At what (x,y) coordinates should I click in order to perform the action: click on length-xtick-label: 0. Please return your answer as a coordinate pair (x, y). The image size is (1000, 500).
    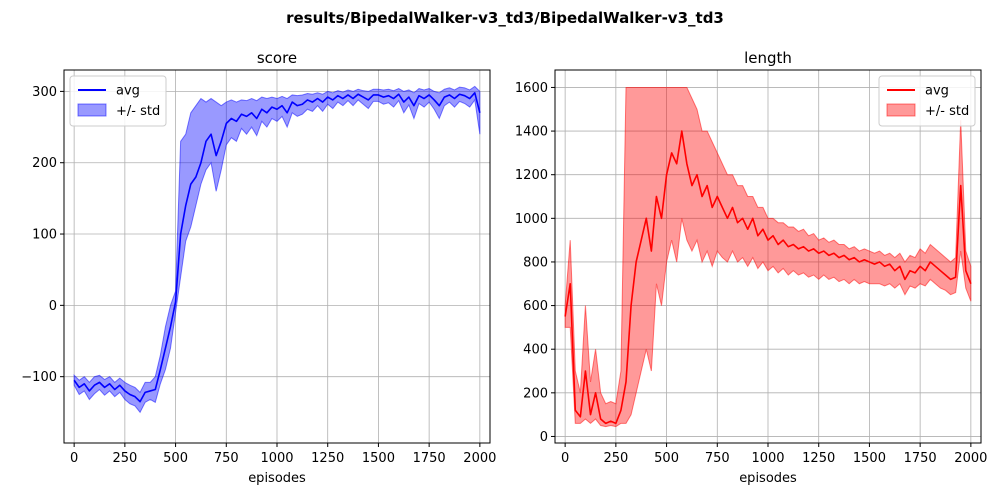
    Looking at the image, I should click on (565, 458).